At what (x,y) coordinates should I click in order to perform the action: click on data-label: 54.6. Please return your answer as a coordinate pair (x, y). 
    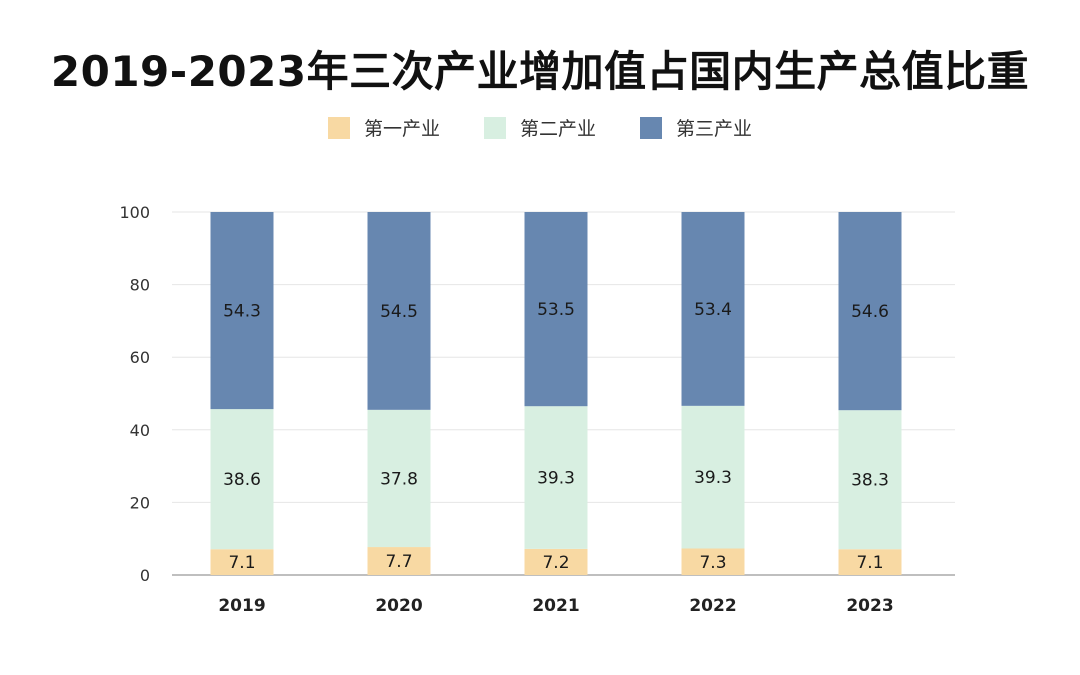
    Looking at the image, I should click on (870, 312).